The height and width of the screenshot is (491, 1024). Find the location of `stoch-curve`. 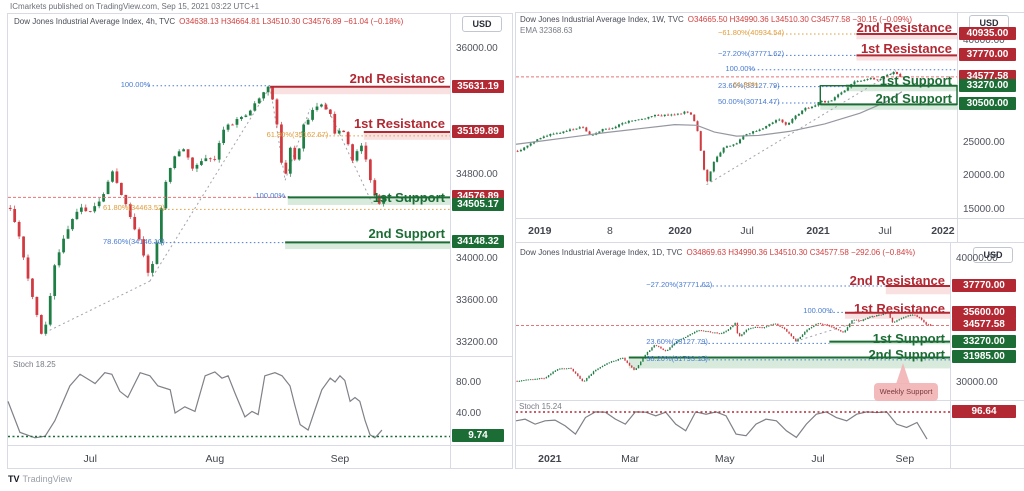

stoch-curve is located at coordinates (195, 405).